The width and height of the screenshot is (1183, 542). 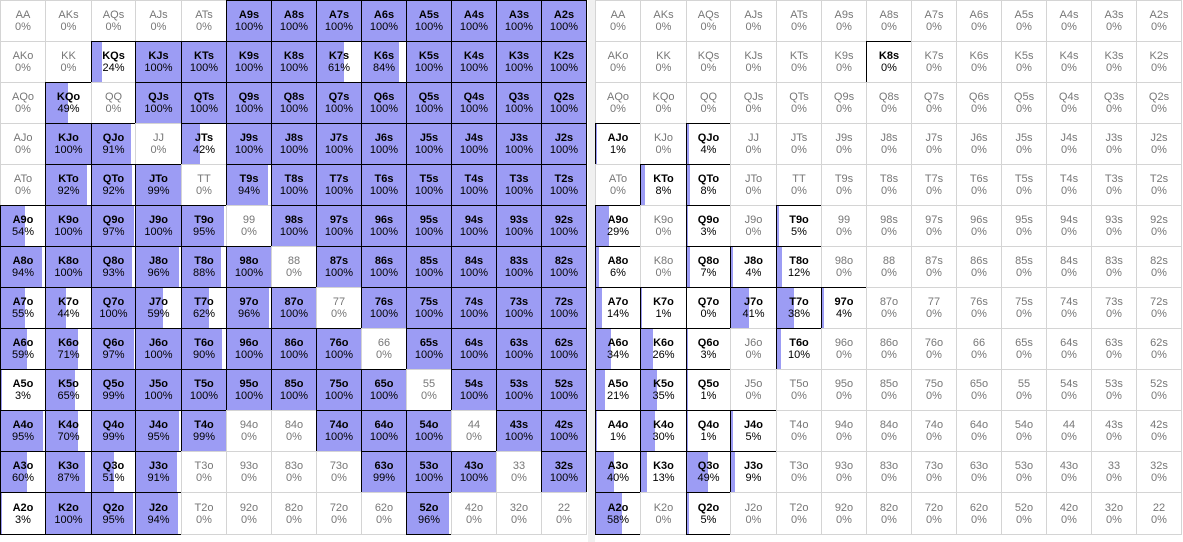 I want to click on hand-cell: 86o 0%, so click(x=889, y=349).